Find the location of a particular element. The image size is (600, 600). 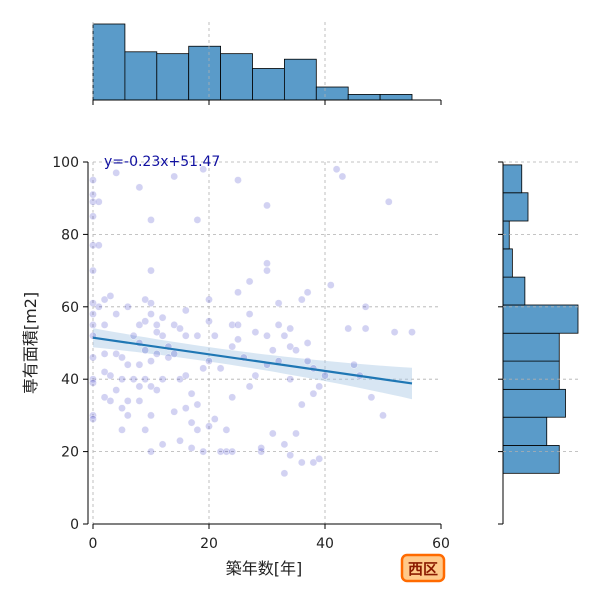

right-marginal-histogram is located at coordinates (538, 343).